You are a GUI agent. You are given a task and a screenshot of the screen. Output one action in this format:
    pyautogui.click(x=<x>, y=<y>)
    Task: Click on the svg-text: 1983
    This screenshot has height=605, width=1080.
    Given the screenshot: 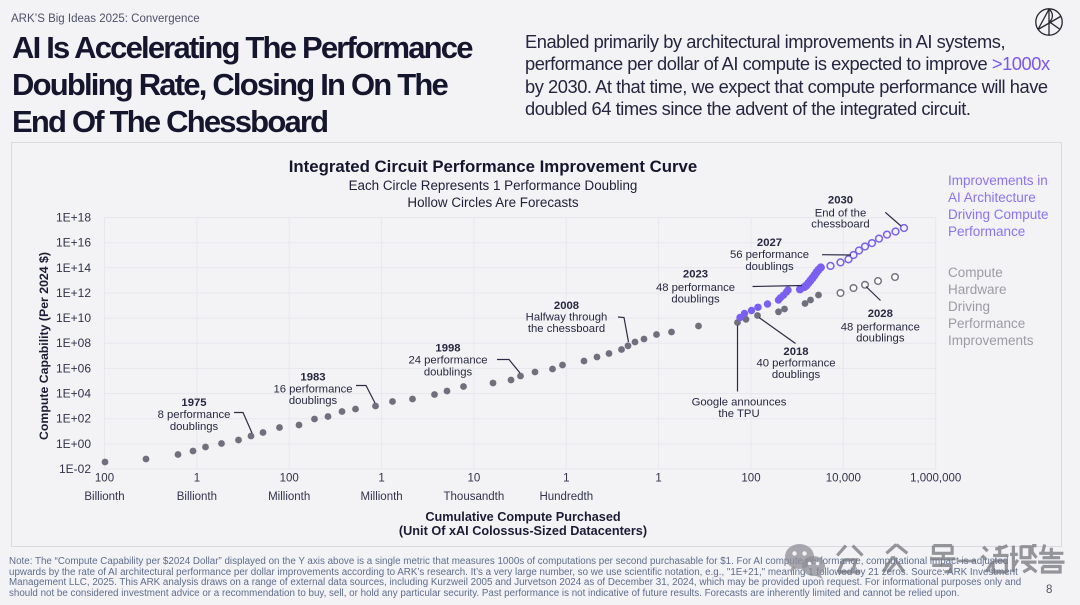 What is the action you would take?
    pyautogui.click(x=312, y=378)
    